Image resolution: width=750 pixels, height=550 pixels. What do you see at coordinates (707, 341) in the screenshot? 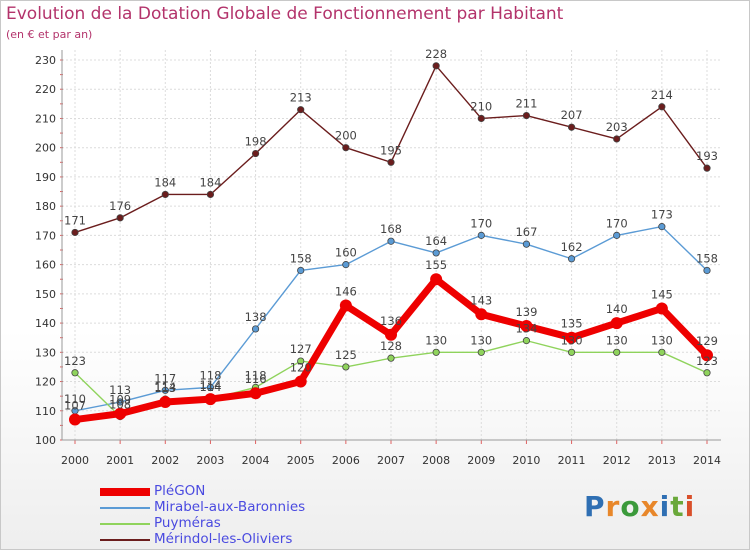
I see `data-label: 129` at bounding box center [707, 341].